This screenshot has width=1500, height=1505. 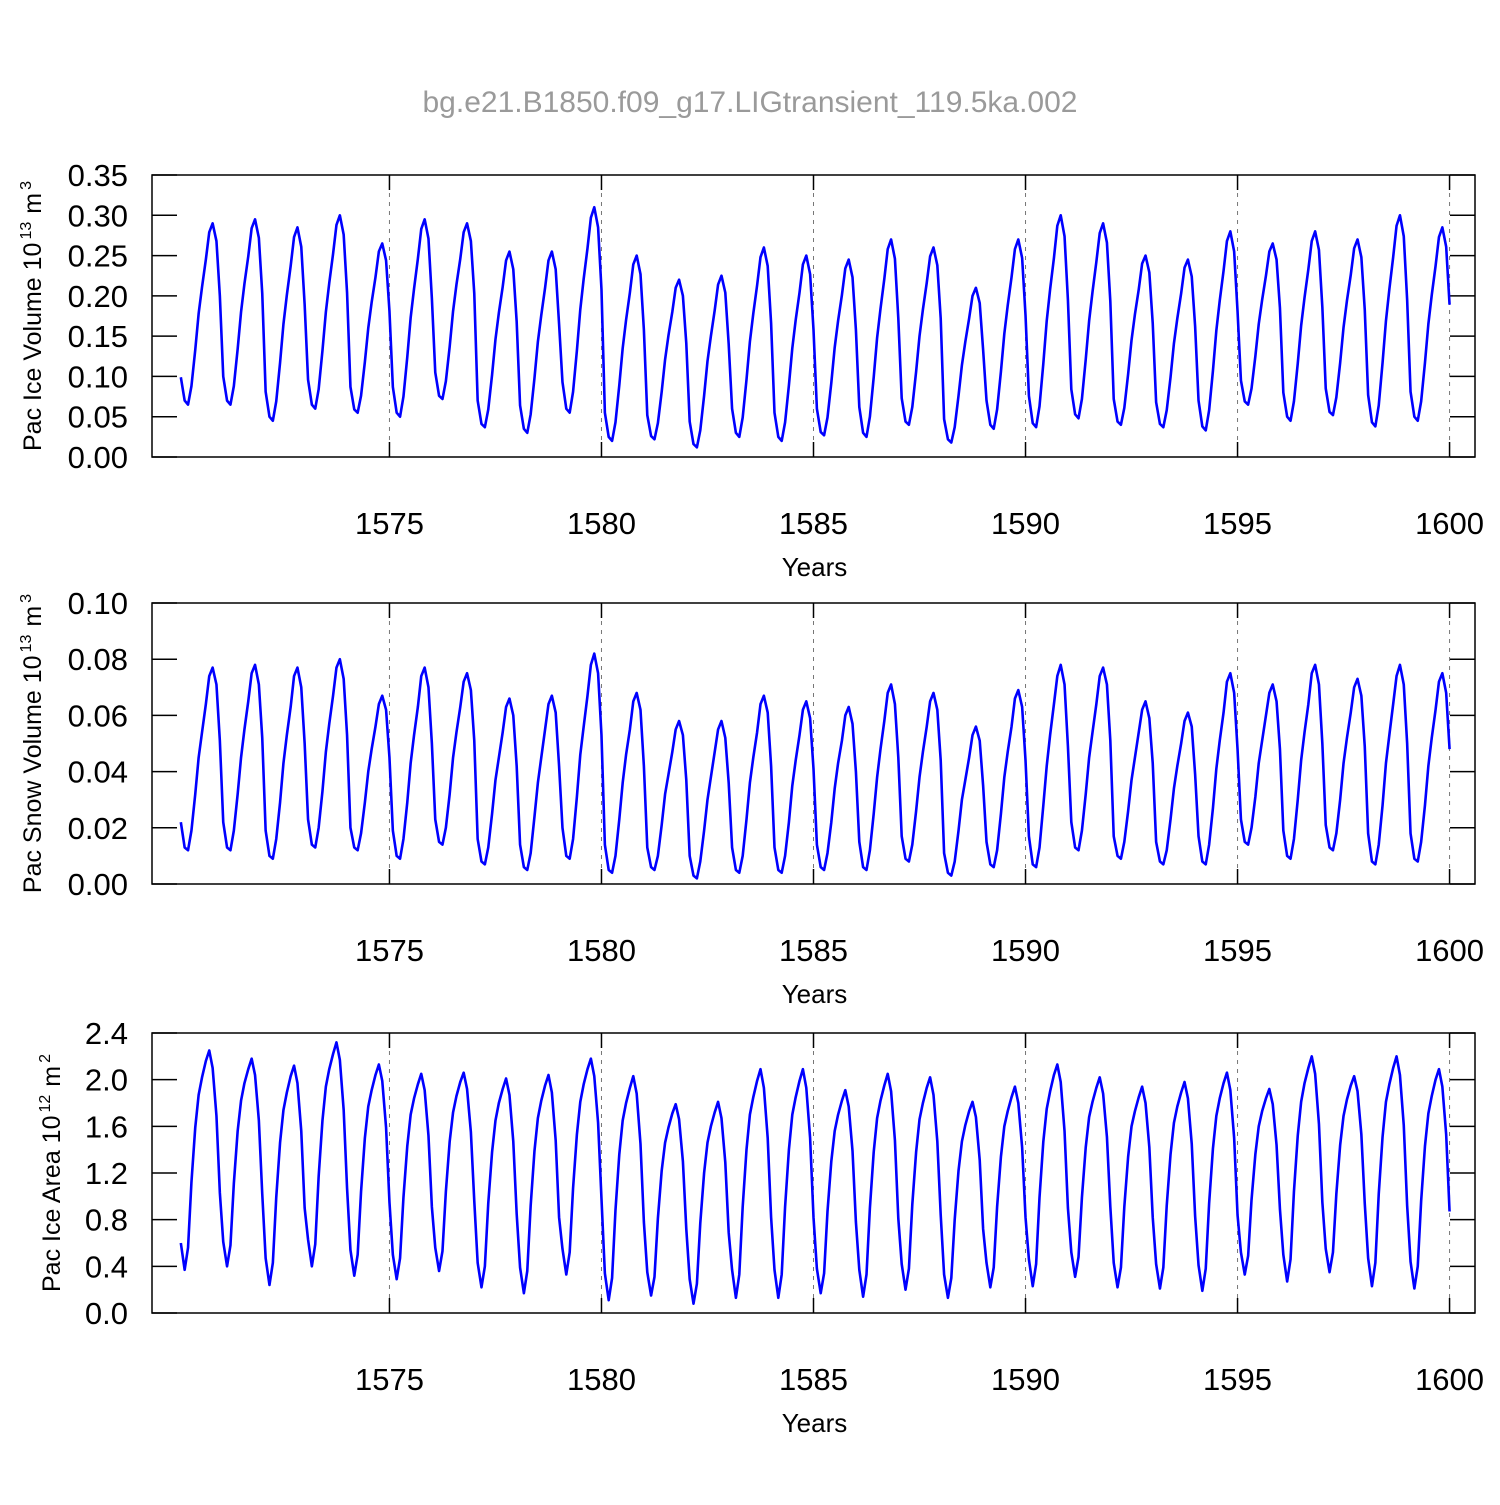 I want to click on y-tick-label: 0.08, so click(x=98, y=659).